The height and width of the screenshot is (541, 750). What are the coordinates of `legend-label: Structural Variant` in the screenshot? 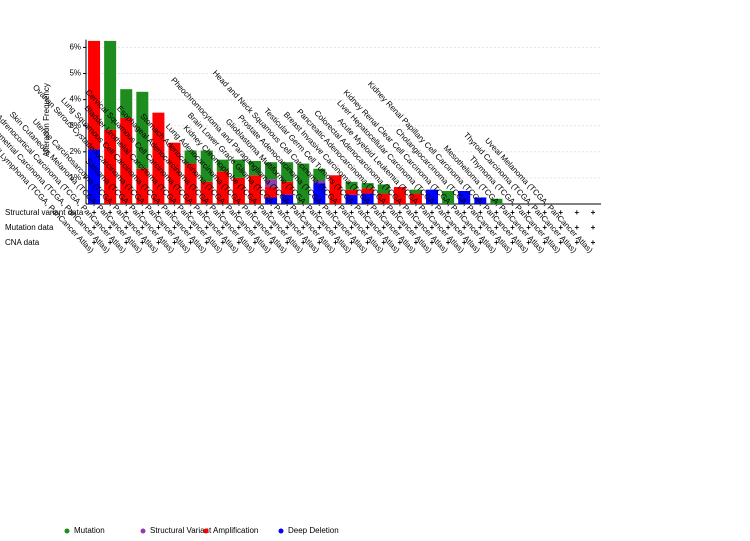 It's located at (181, 530).